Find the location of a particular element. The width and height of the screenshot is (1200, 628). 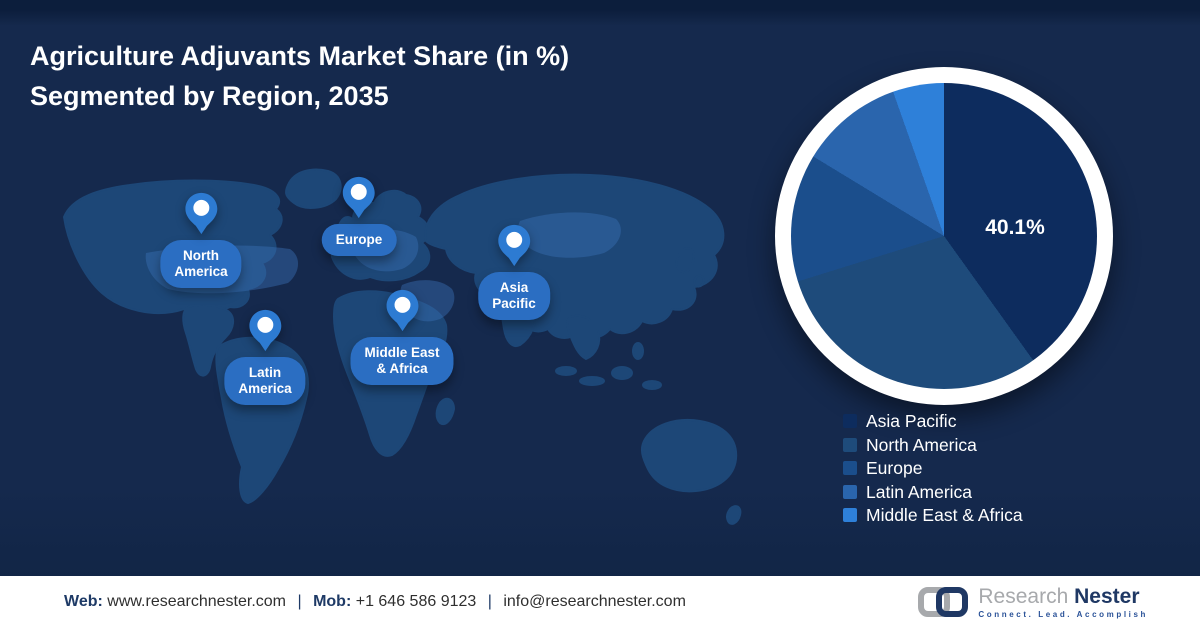

island-philippines is located at coordinates (638, 351).